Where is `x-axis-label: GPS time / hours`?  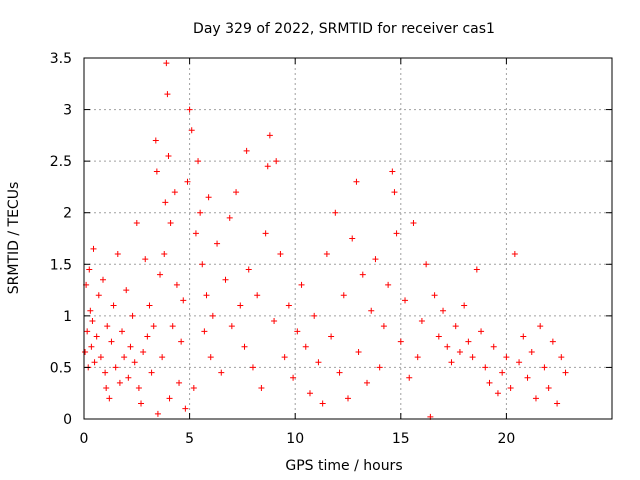
x-axis-label: GPS time / hours is located at coordinates (343, 466).